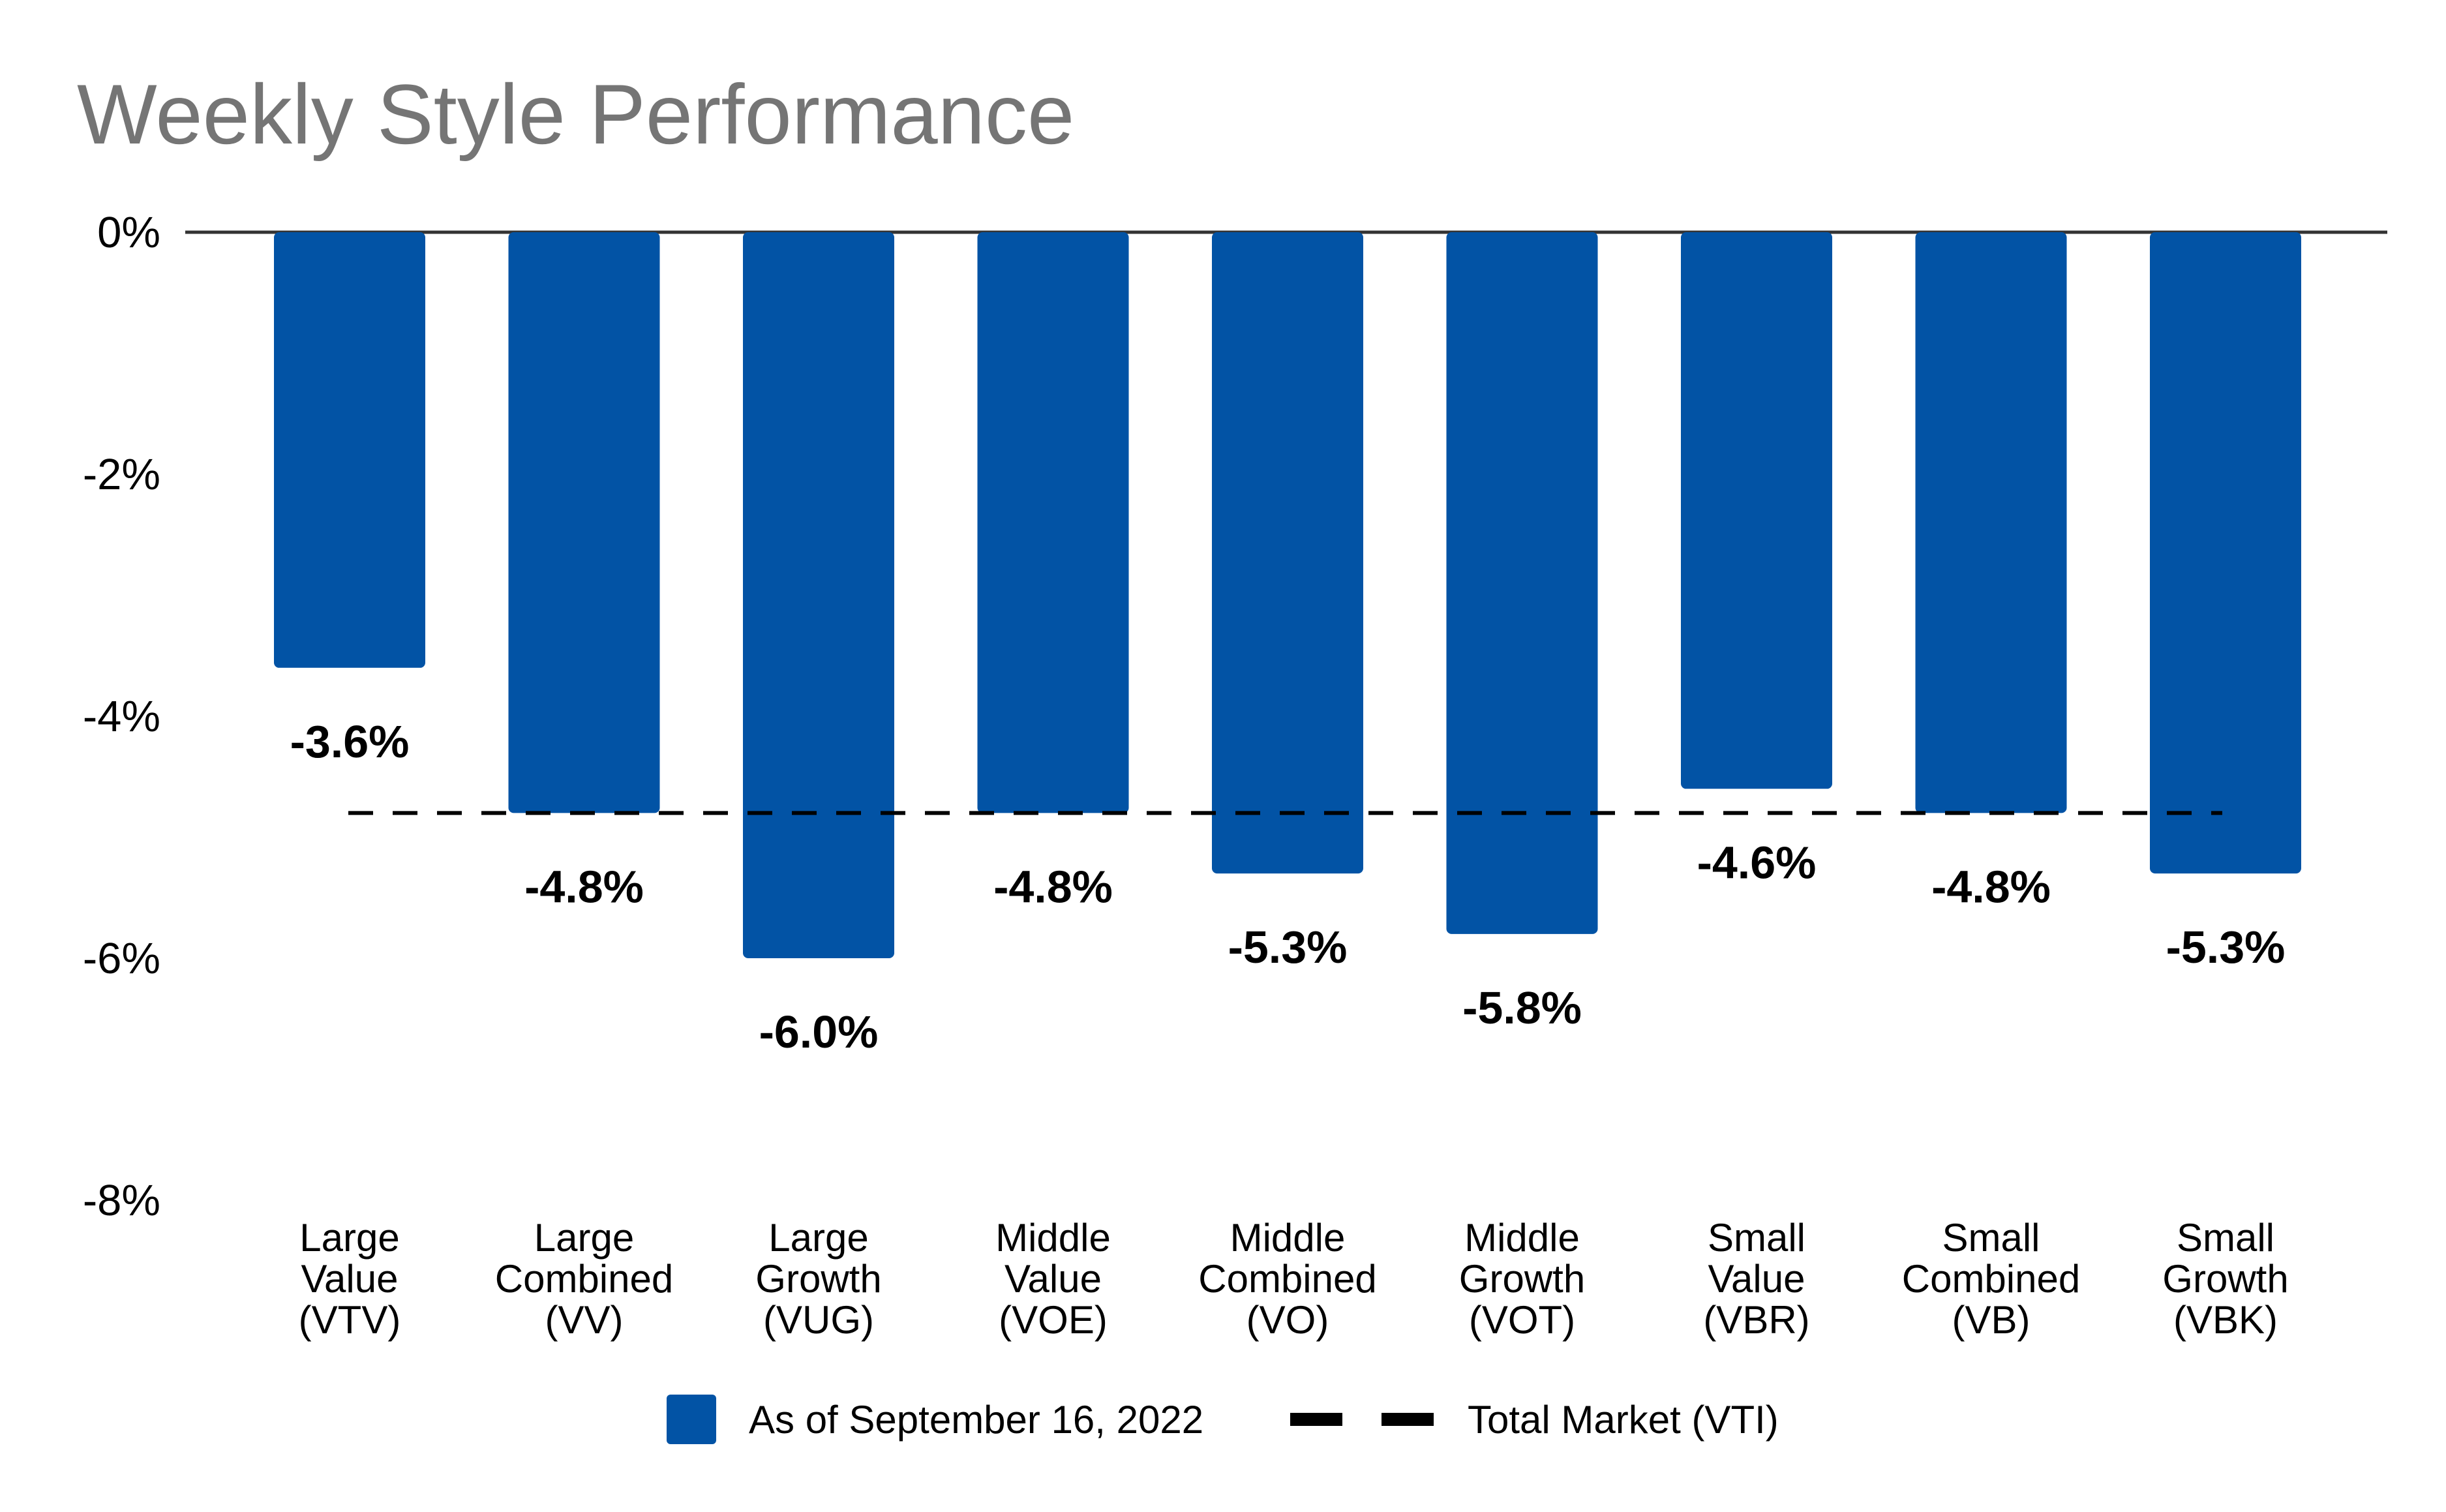 The width and height of the screenshot is (2446, 1512). I want to click on y-tick-label: -2%, so click(121, 474).